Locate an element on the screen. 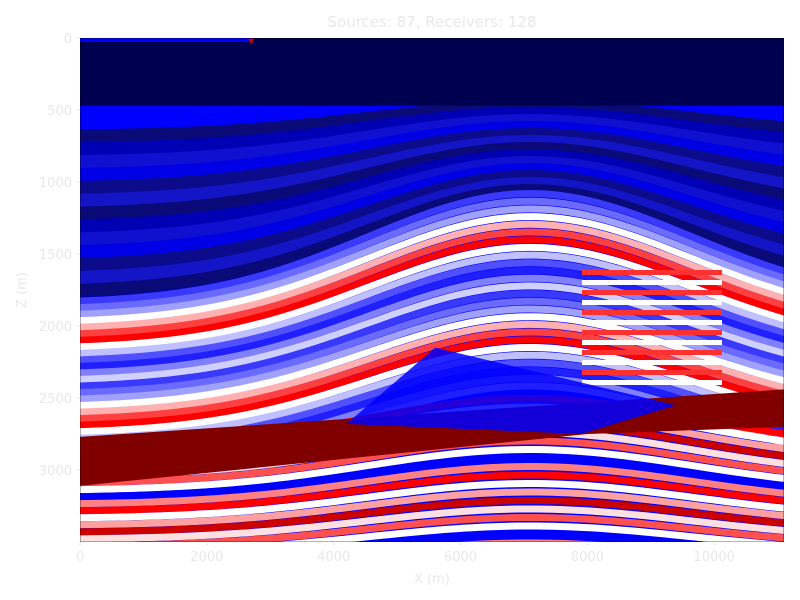  y-axis: 0 500 1000 1500 2000 2500 3000 is located at coordinates (59, 255).